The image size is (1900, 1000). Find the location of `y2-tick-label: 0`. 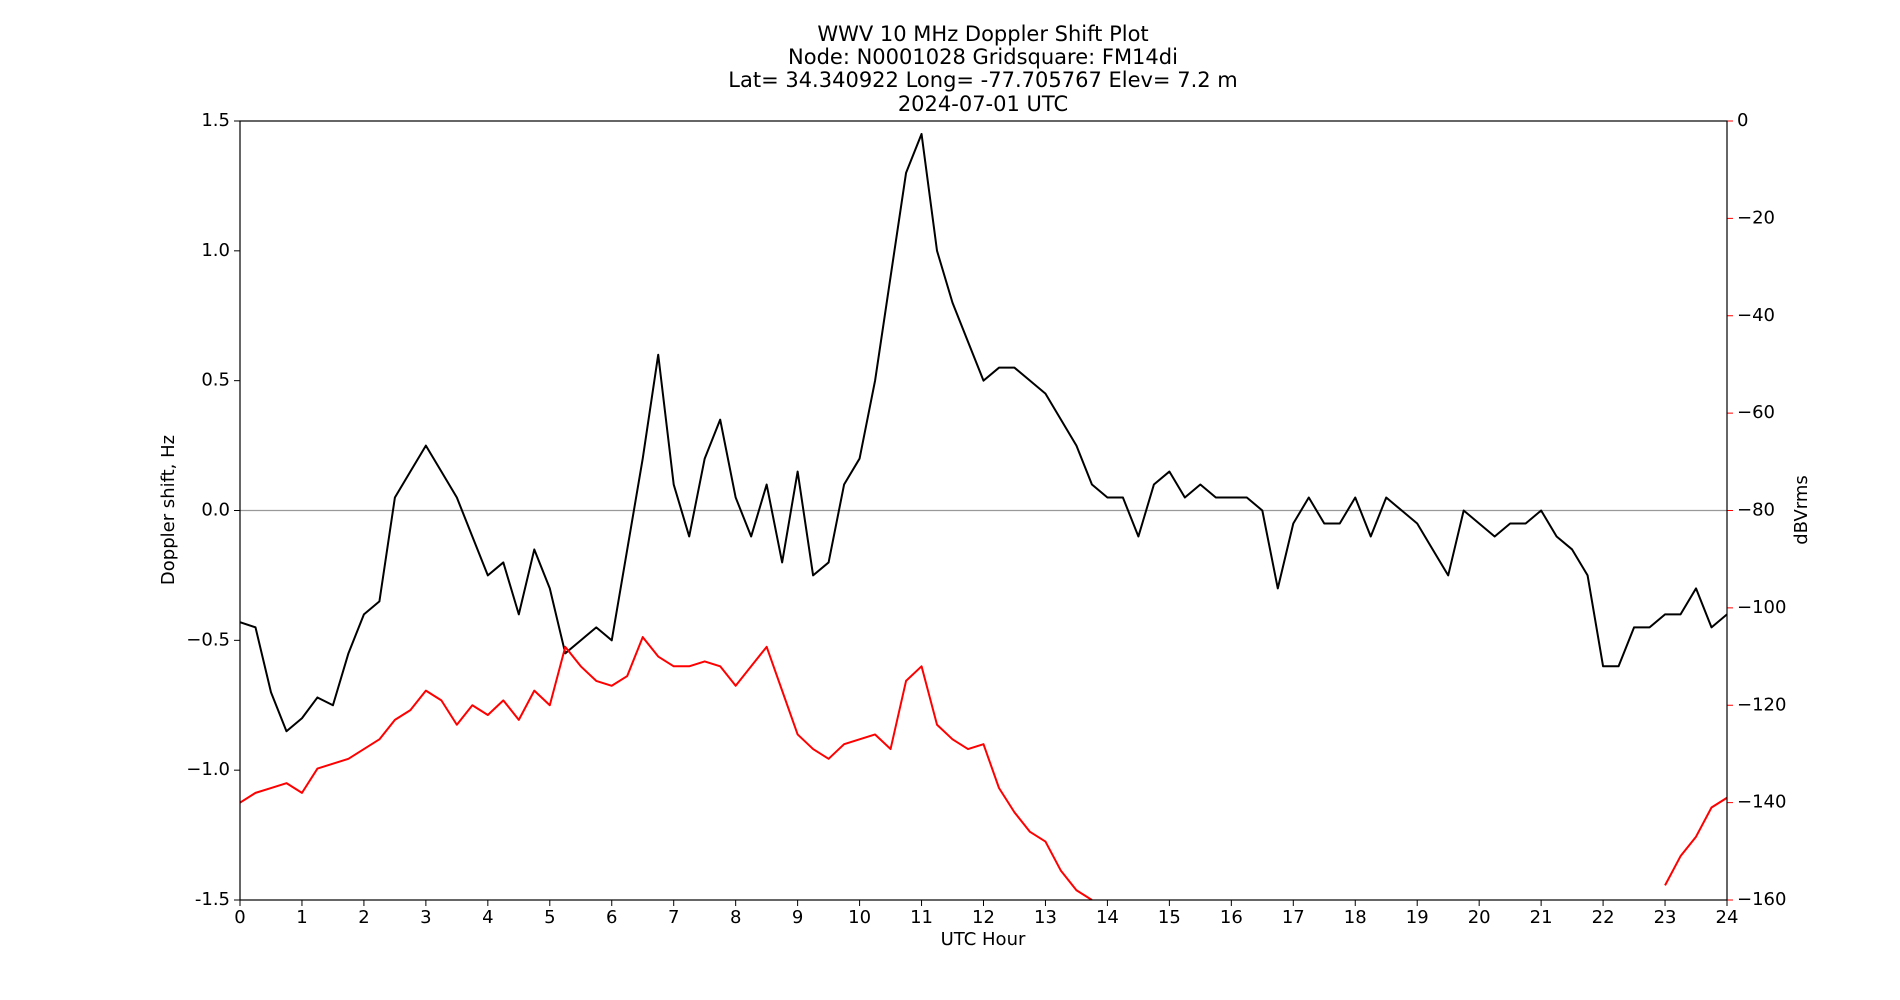

y2-tick-label: 0 is located at coordinates (1742, 120).